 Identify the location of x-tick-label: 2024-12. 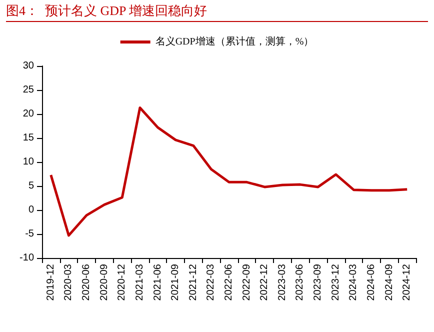
(407, 282).